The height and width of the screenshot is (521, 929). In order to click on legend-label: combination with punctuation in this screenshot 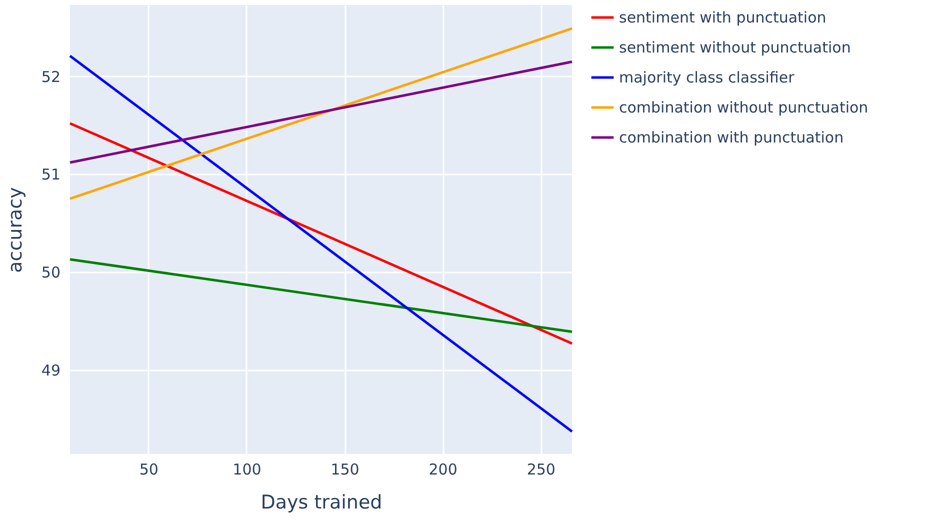, I will do `click(731, 137)`.